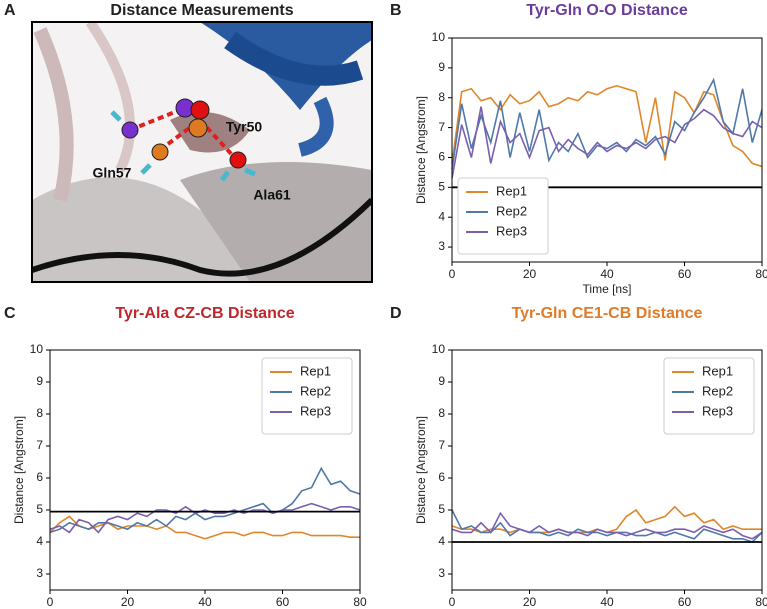  Describe the element at coordinates (10, 313) in the screenshot. I see `panel-label: C` at that location.